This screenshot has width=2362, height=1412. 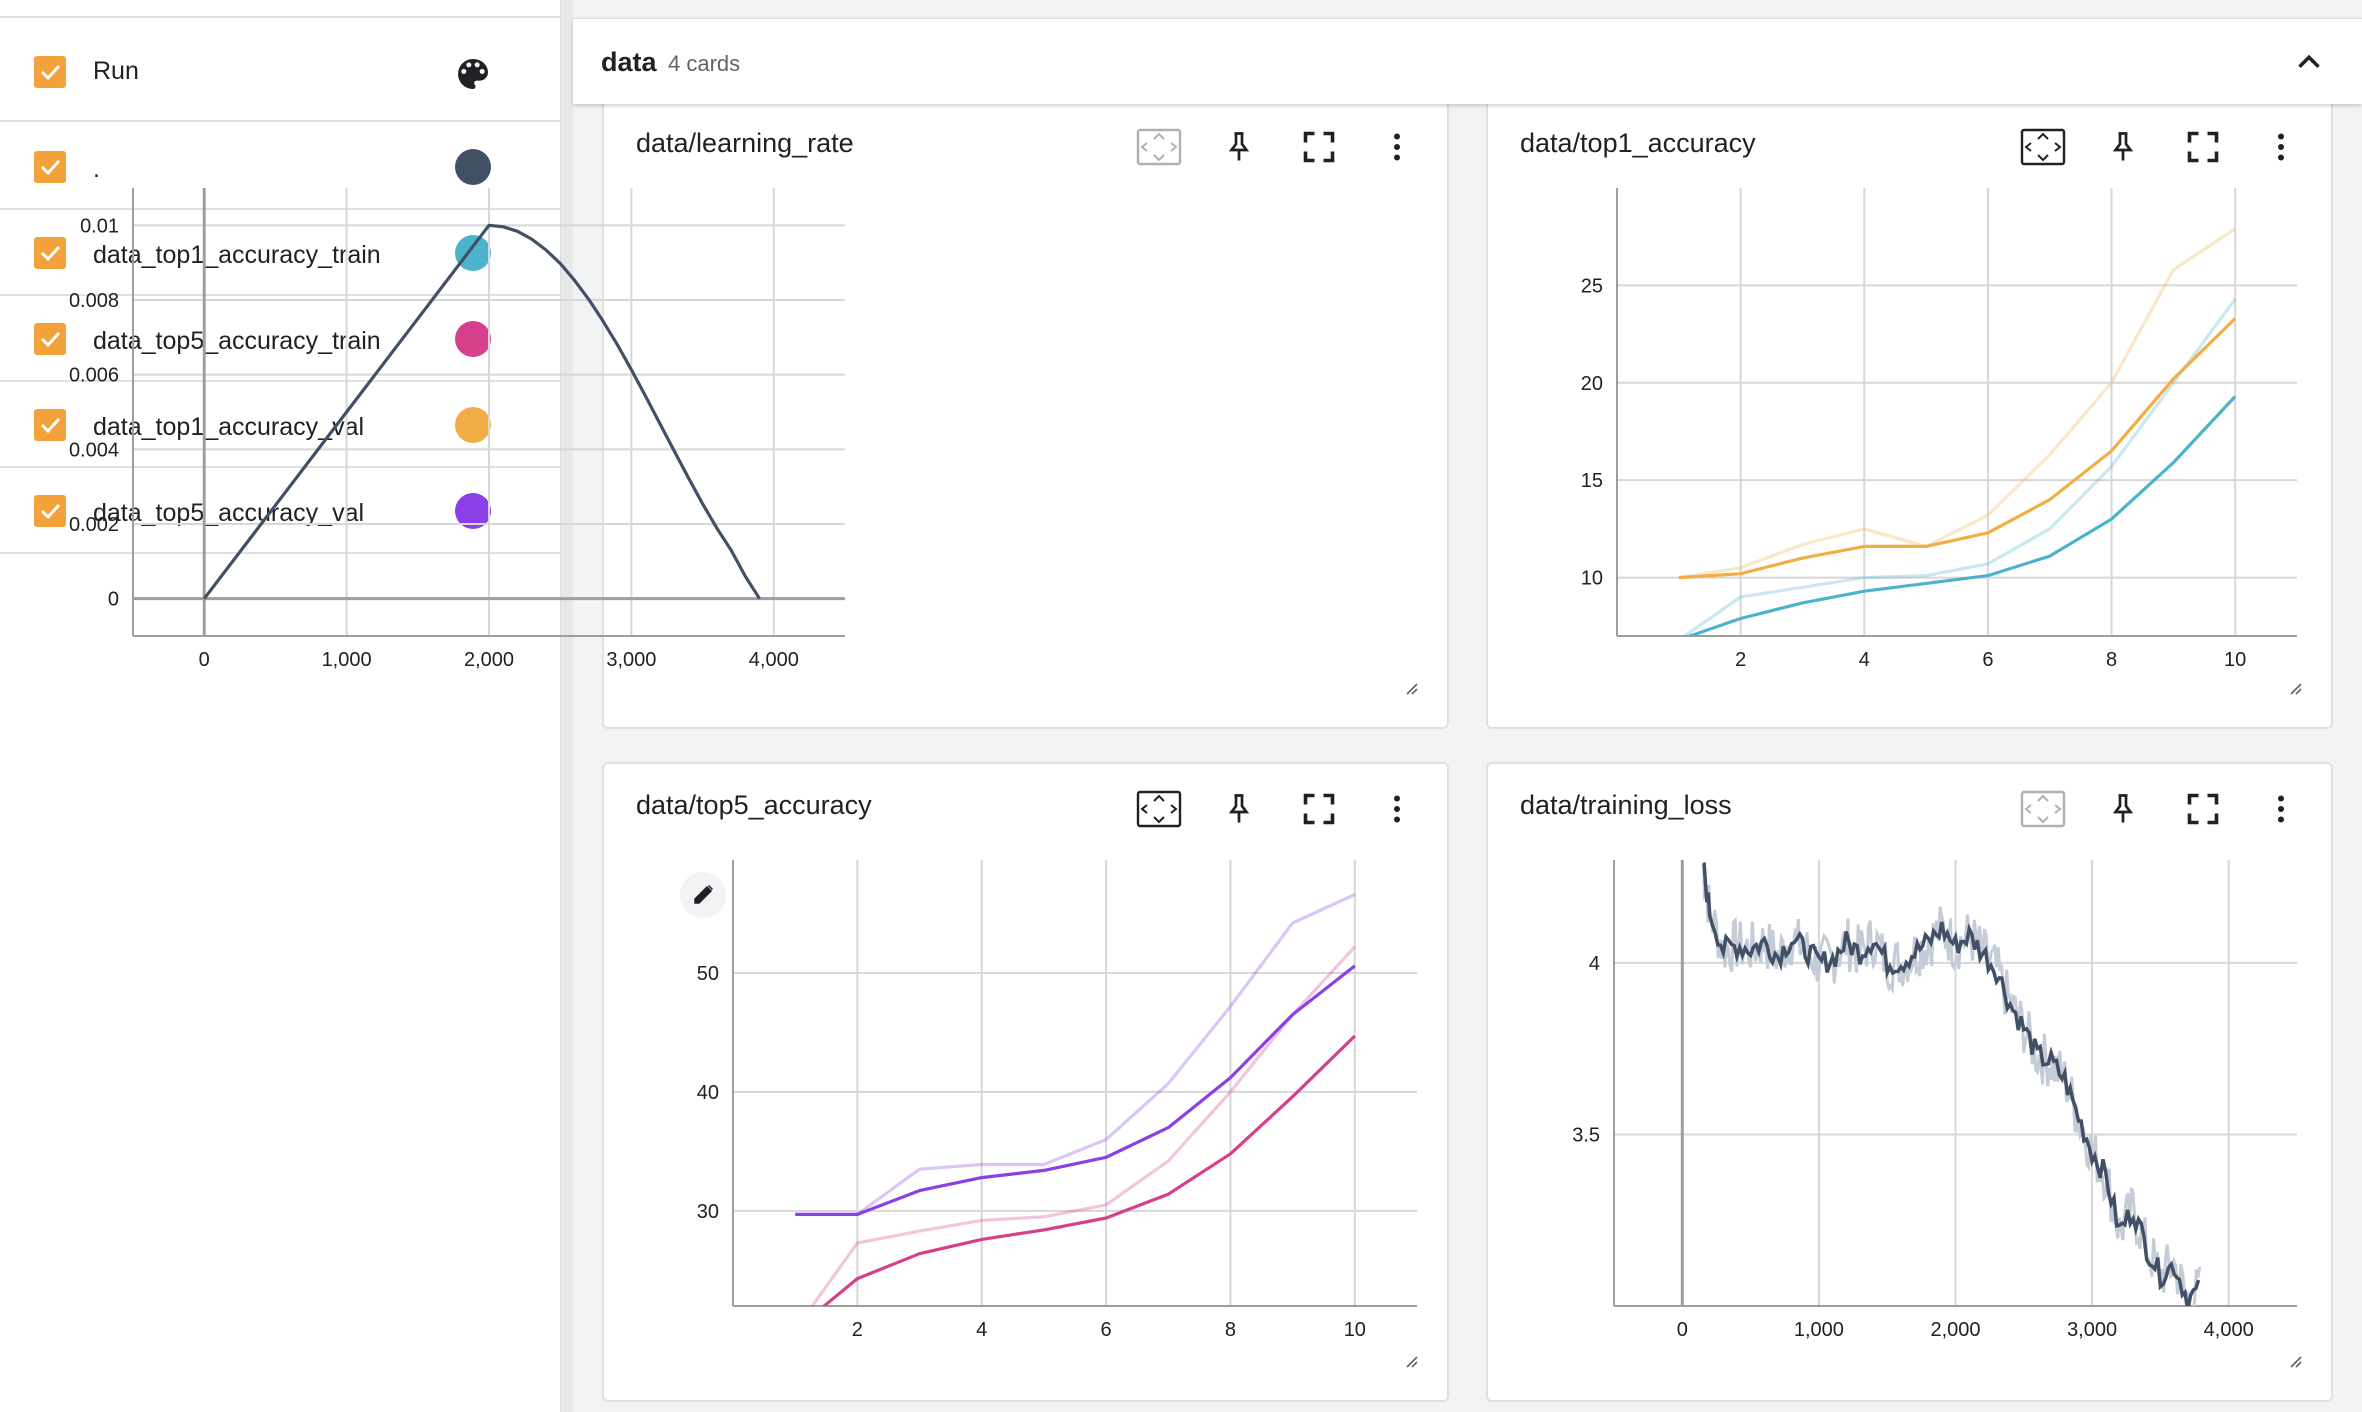 What do you see at coordinates (50, 72) in the screenshot?
I see `select-all-checkbox` at bounding box center [50, 72].